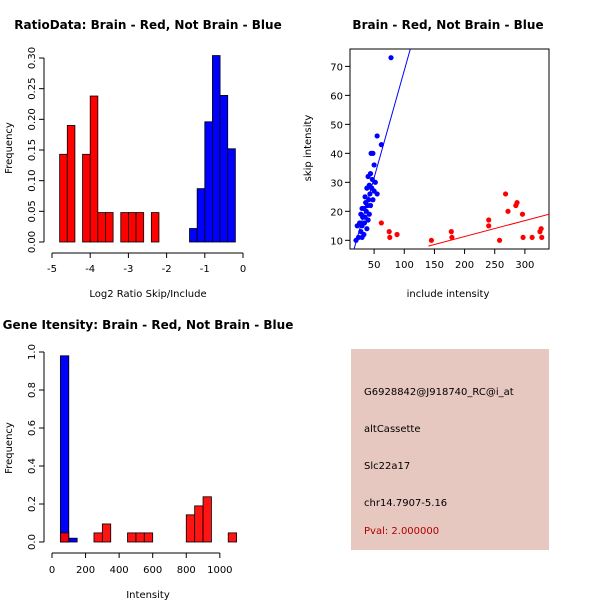  I want to click on scatter-x-tick-label: 50, so click(374, 265).